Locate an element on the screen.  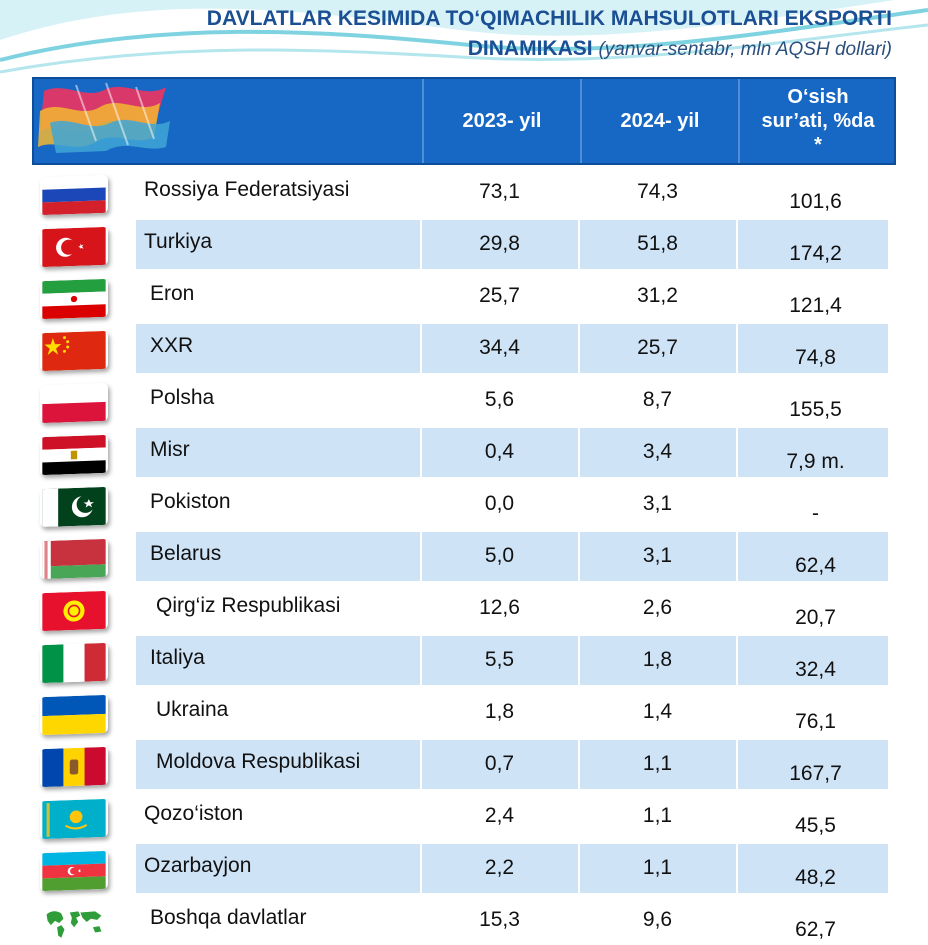
table-row: XXR 34,4 25,7 74,8 is located at coordinates (460, 348).